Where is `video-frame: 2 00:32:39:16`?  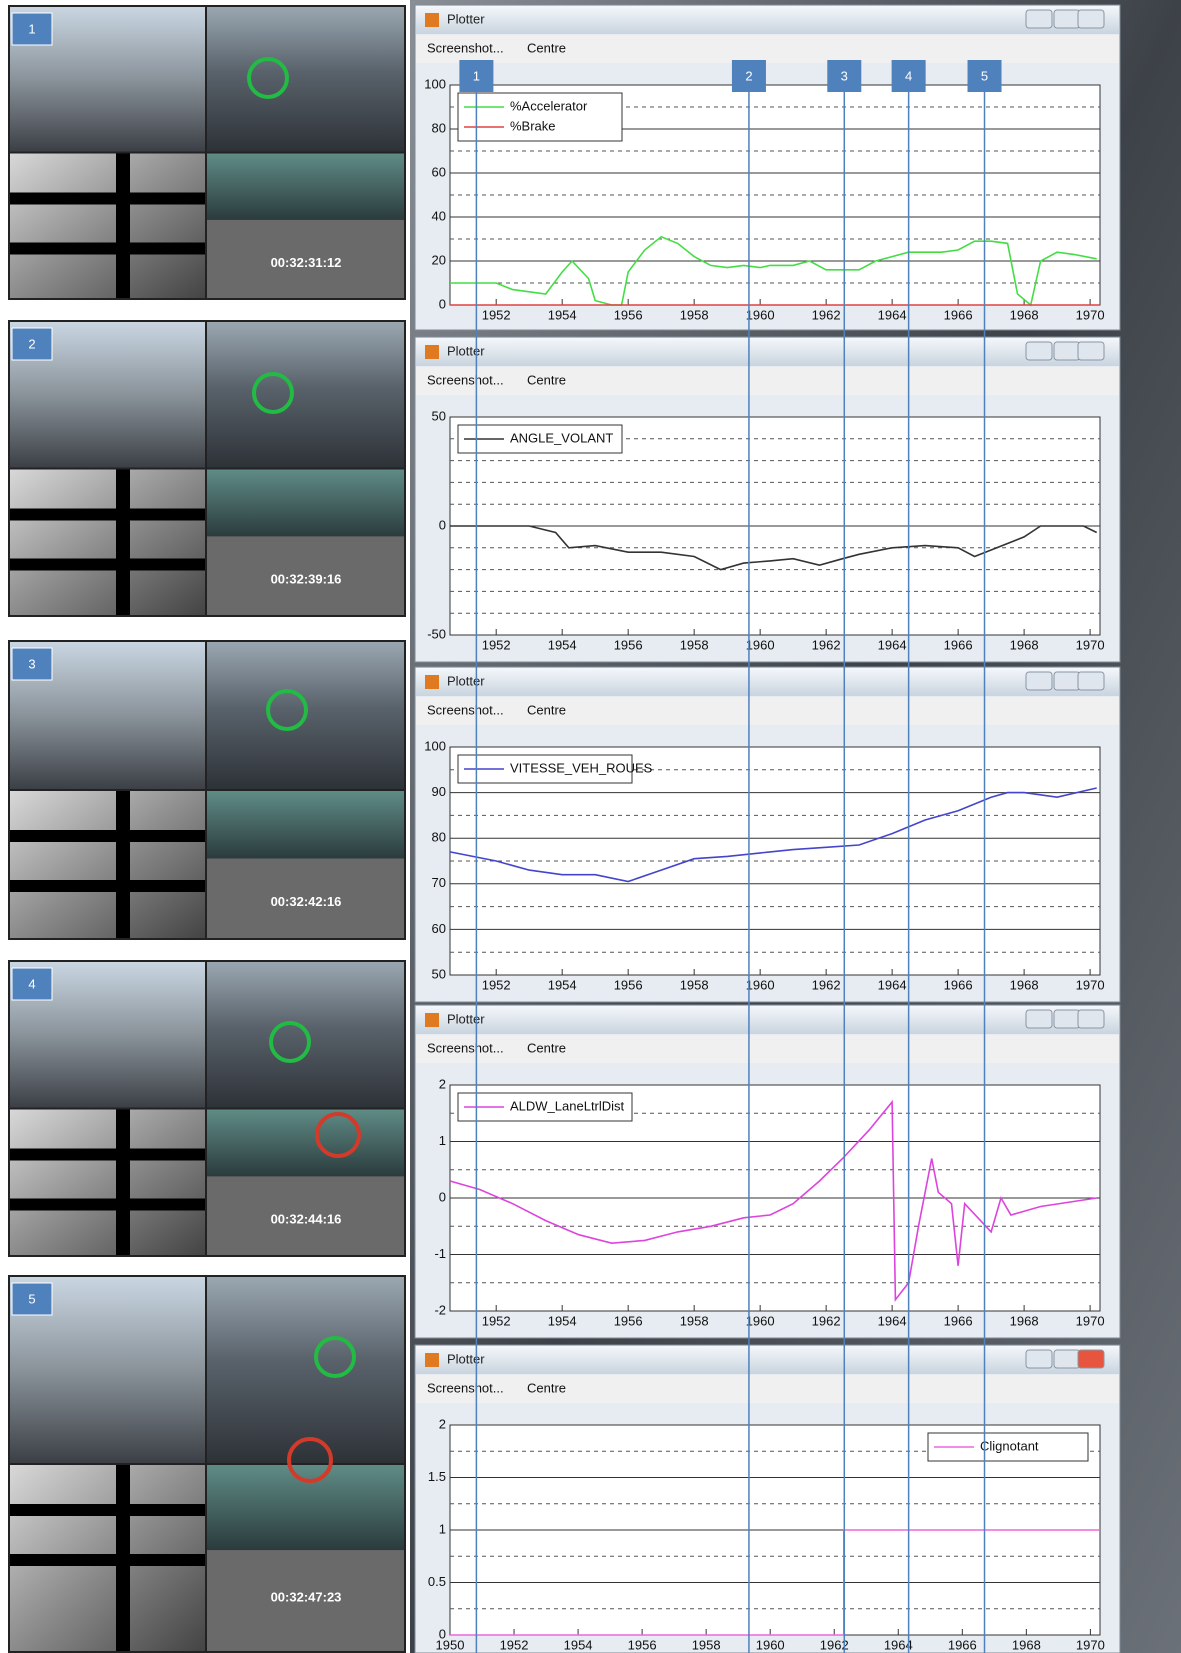 video-frame: 2 00:32:39:16 is located at coordinates (207, 468).